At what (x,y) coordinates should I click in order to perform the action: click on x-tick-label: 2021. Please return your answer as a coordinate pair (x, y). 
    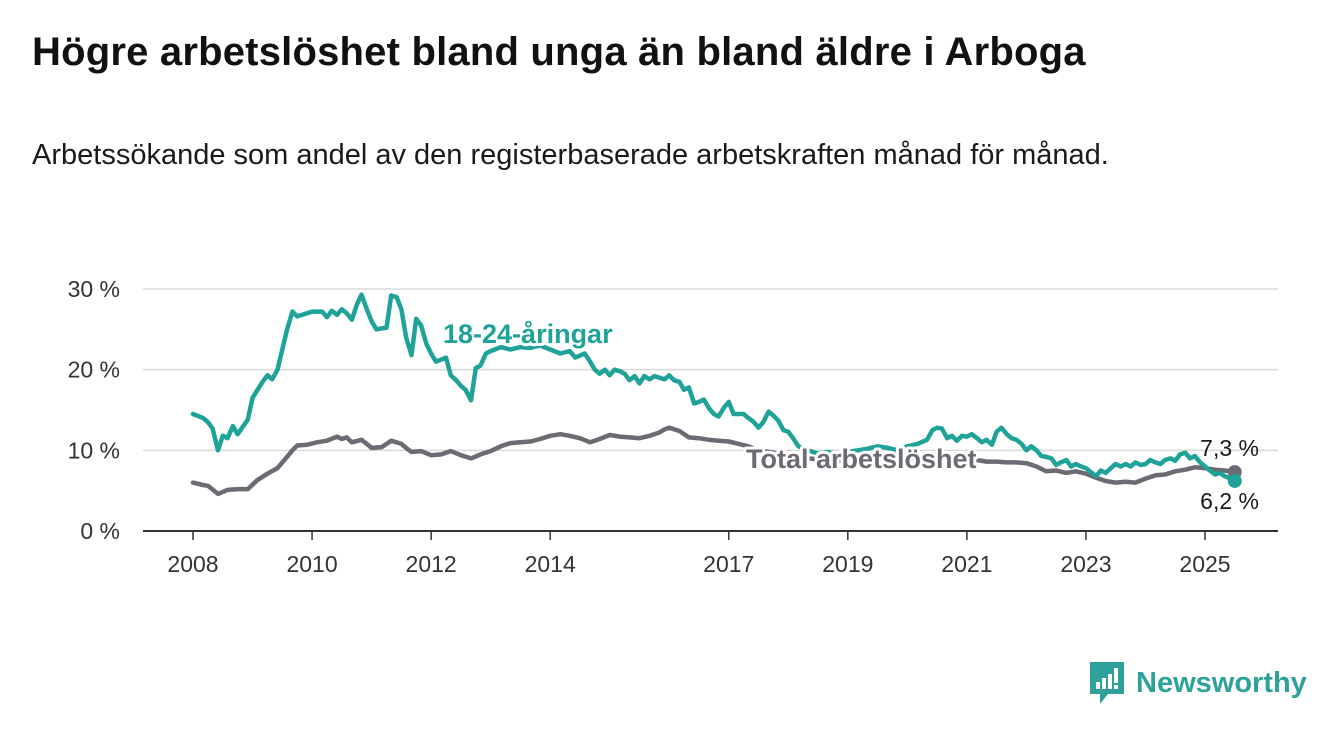
    Looking at the image, I should click on (966, 564).